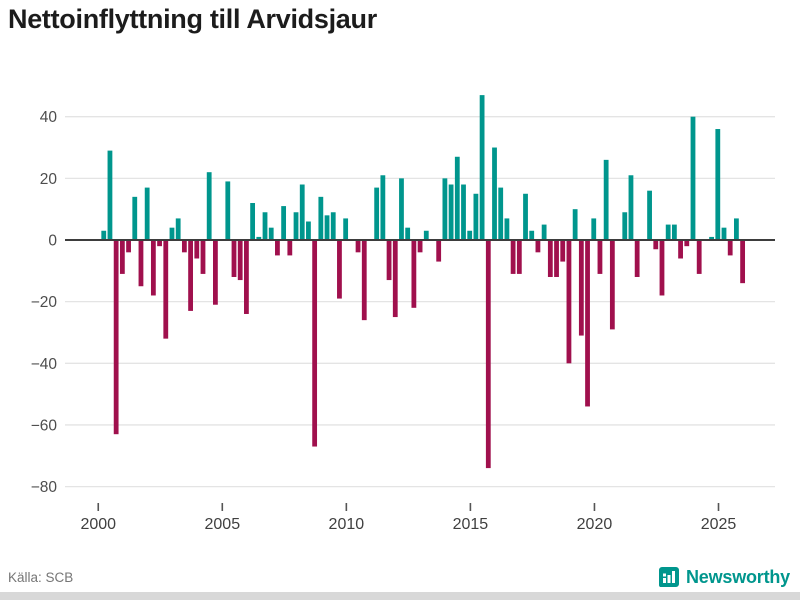  I want to click on newsworthy-icon, so click(668, 577).